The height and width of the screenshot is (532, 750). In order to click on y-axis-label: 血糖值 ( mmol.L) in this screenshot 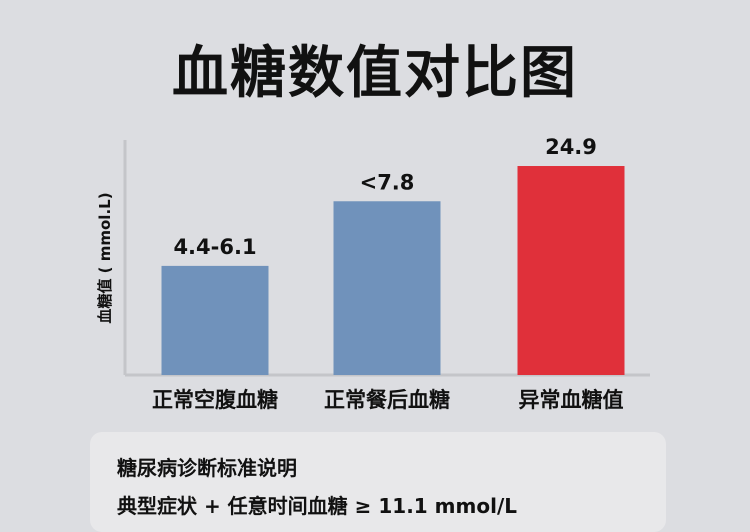, I will do `click(105, 257)`.